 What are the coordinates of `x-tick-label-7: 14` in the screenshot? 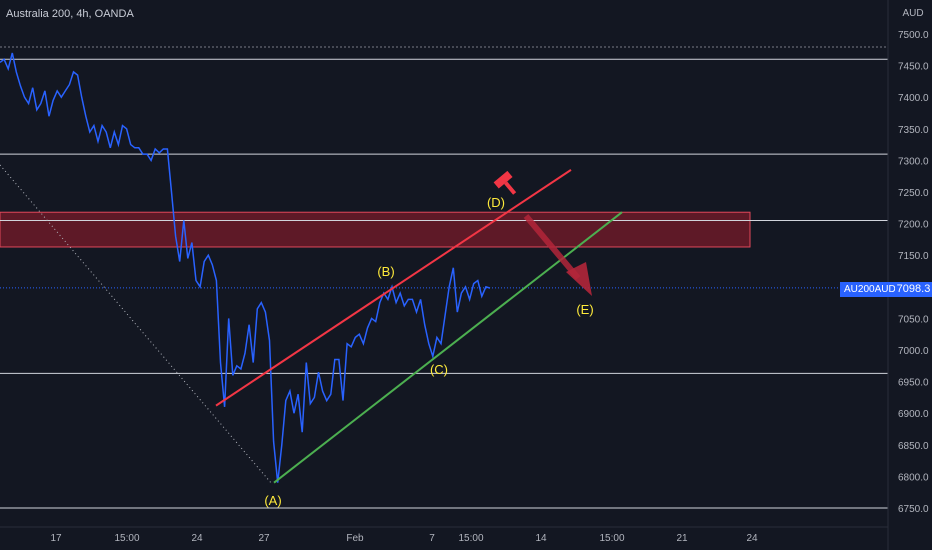 It's located at (541, 538).